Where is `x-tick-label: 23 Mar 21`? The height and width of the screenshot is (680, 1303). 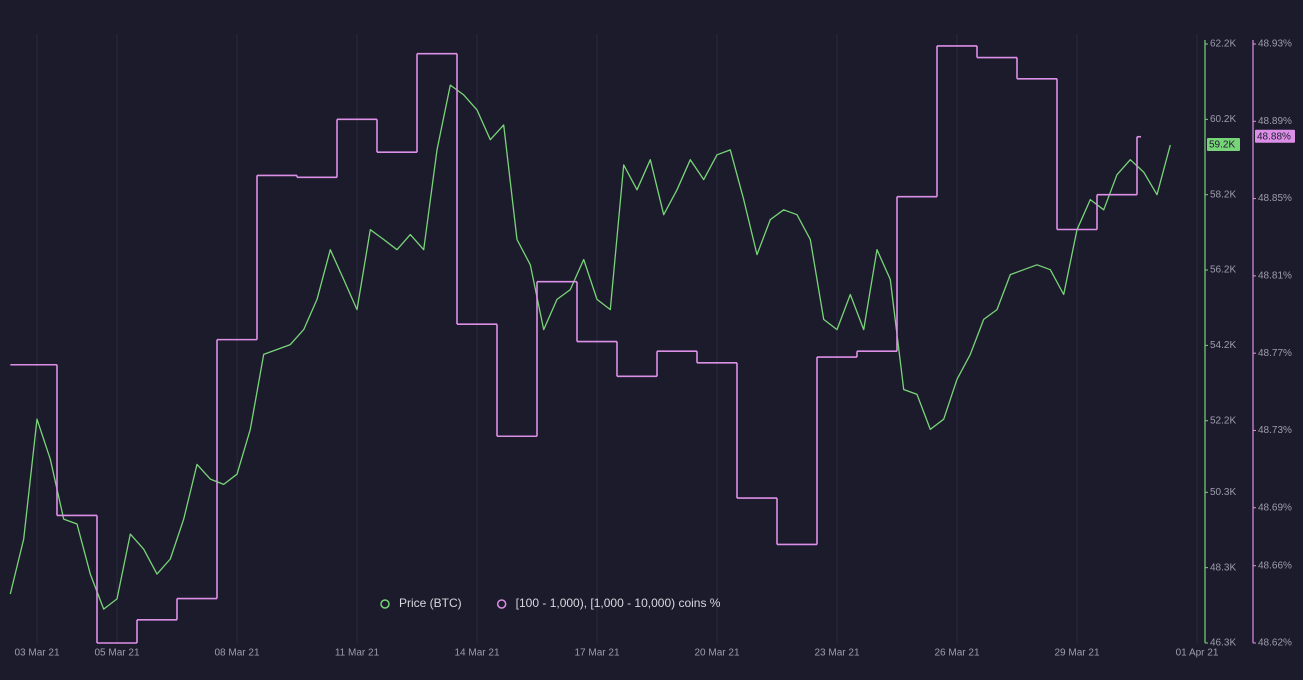 x-tick-label: 23 Mar 21 is located at coordinates (836, 653).